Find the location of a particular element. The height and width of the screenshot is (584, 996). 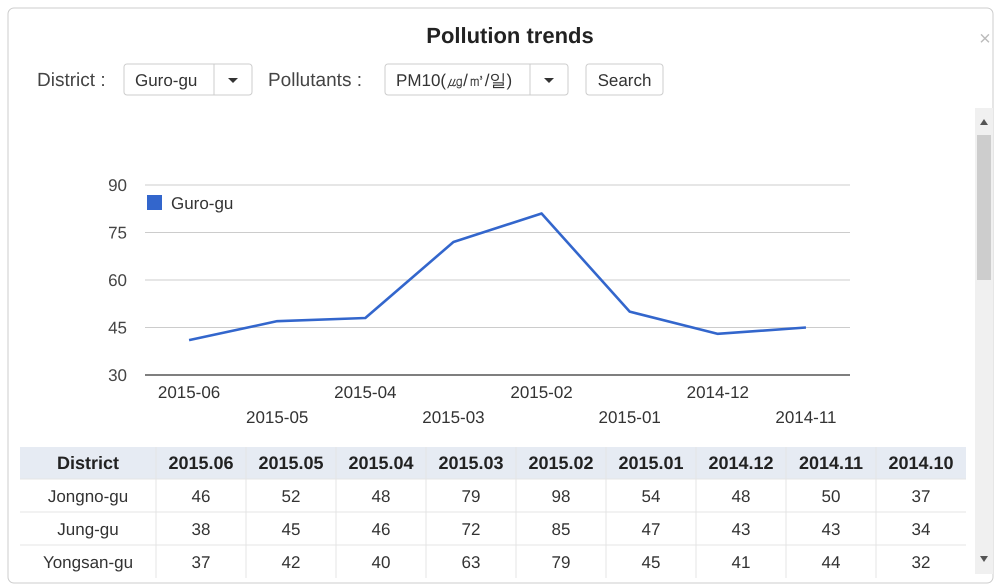

data-label: 47 is located at coordinates (651, 529).